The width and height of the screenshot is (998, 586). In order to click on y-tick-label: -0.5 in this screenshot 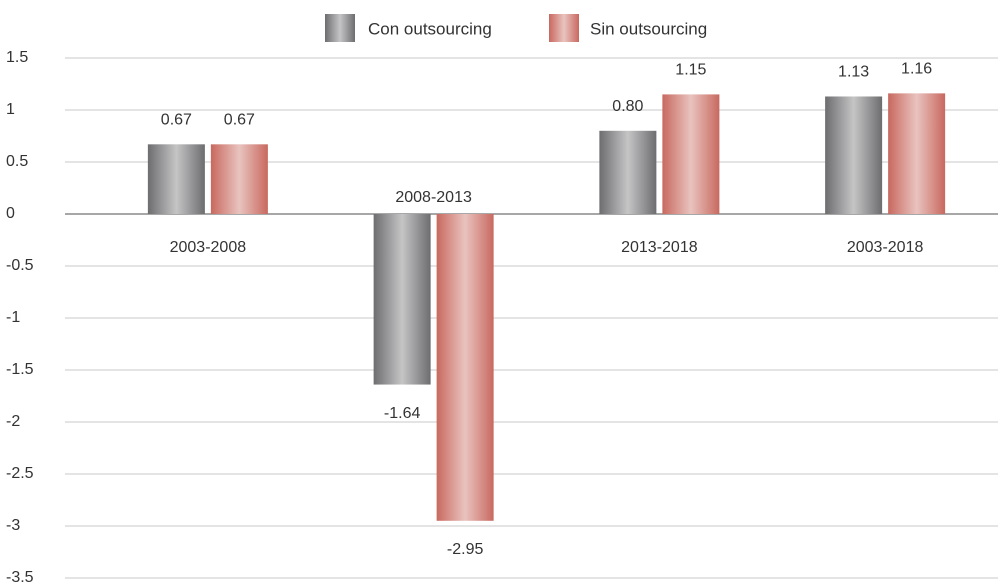, I will do `click(20, 265)`.